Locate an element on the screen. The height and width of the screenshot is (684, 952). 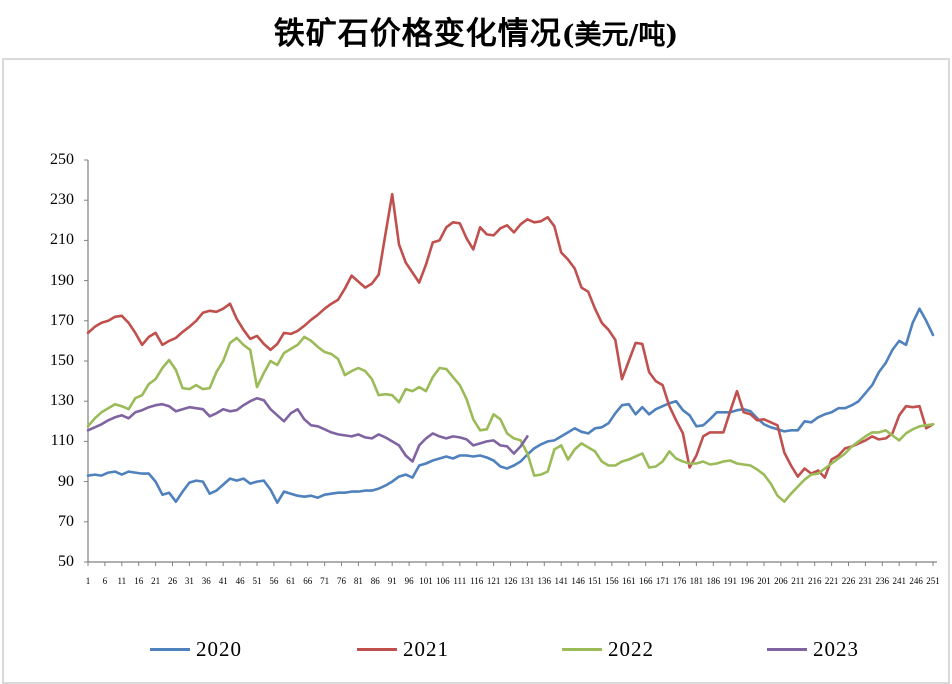
x-tick-label: 31 is located at coordinates (189, 581).